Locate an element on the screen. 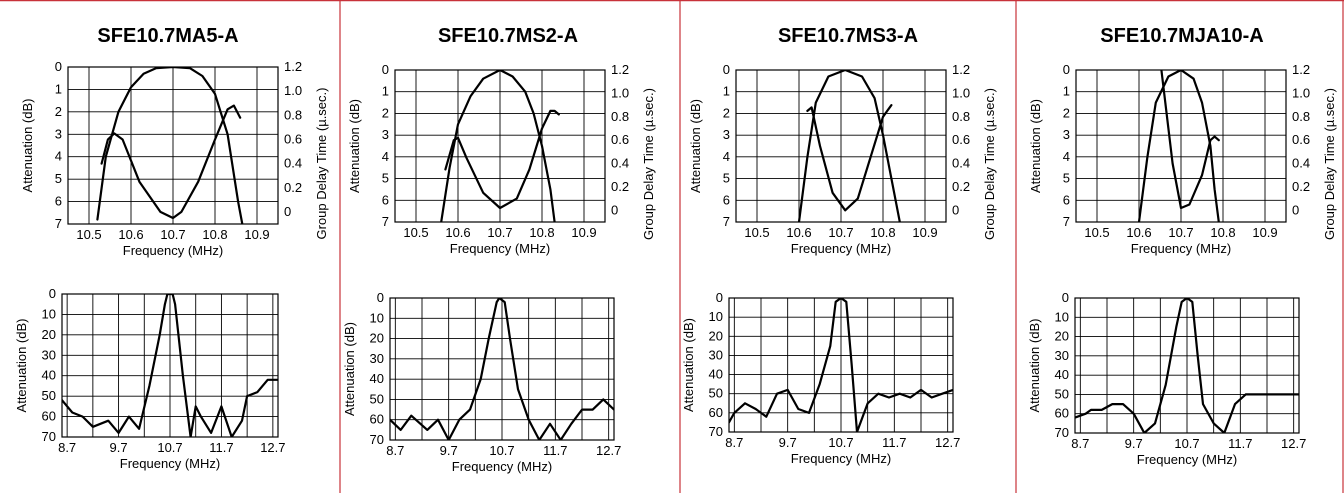 This screenshot has height=493, width=1344. x-tick-label: 10.6 is located at coordinates (130, 234).